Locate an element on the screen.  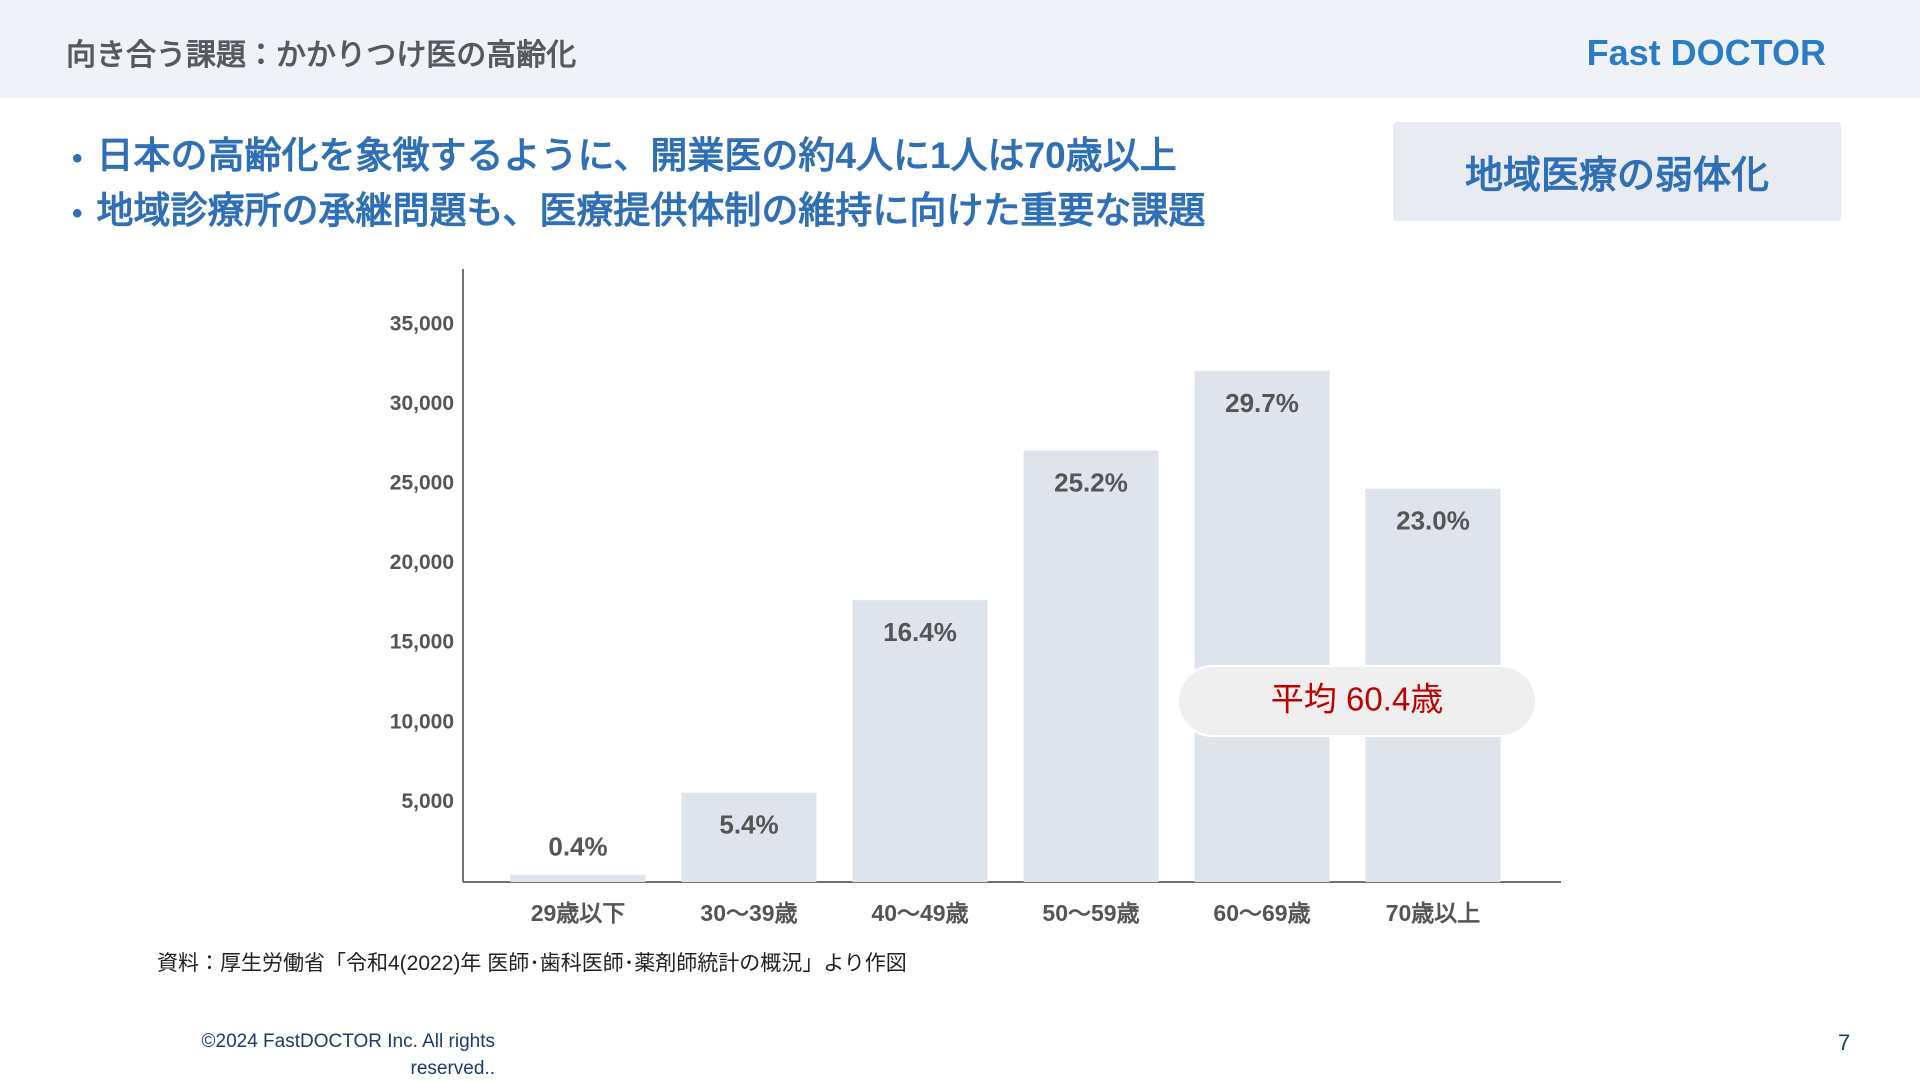
annotation: 平均 60.4歳 is located at coordinates (1357, 699).